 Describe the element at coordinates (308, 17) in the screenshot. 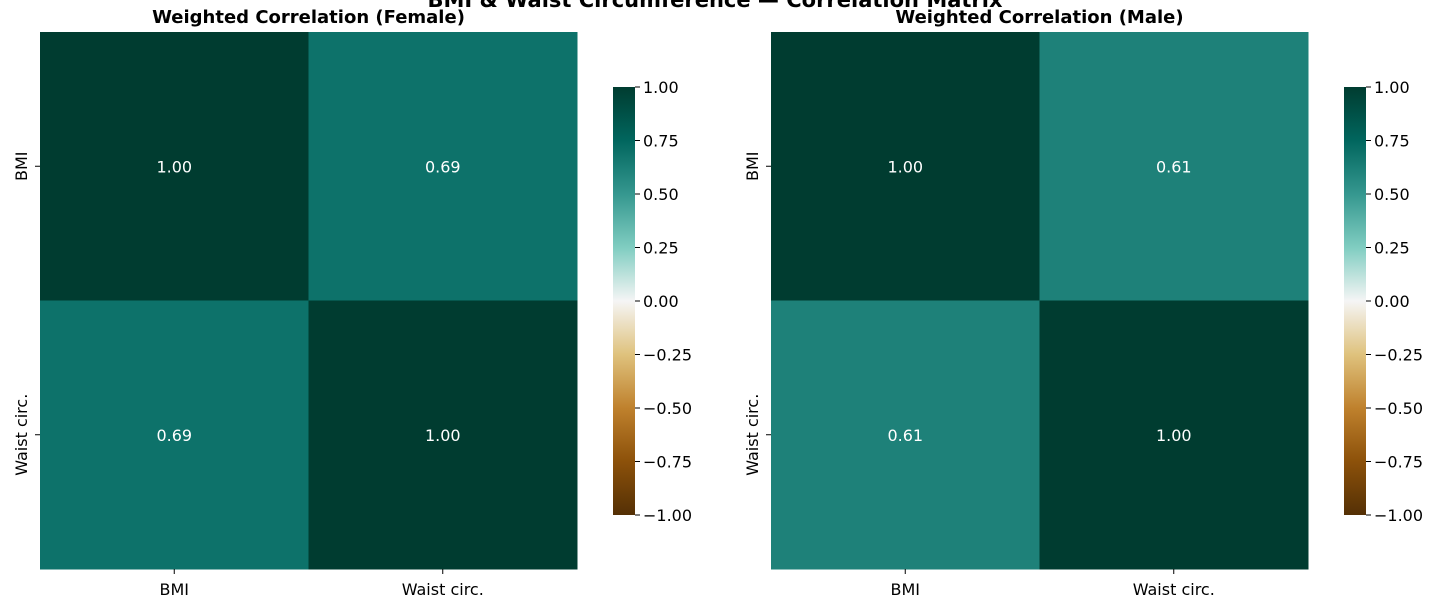

I see `panel-title: Weighted Correlation (Female)` at that location.